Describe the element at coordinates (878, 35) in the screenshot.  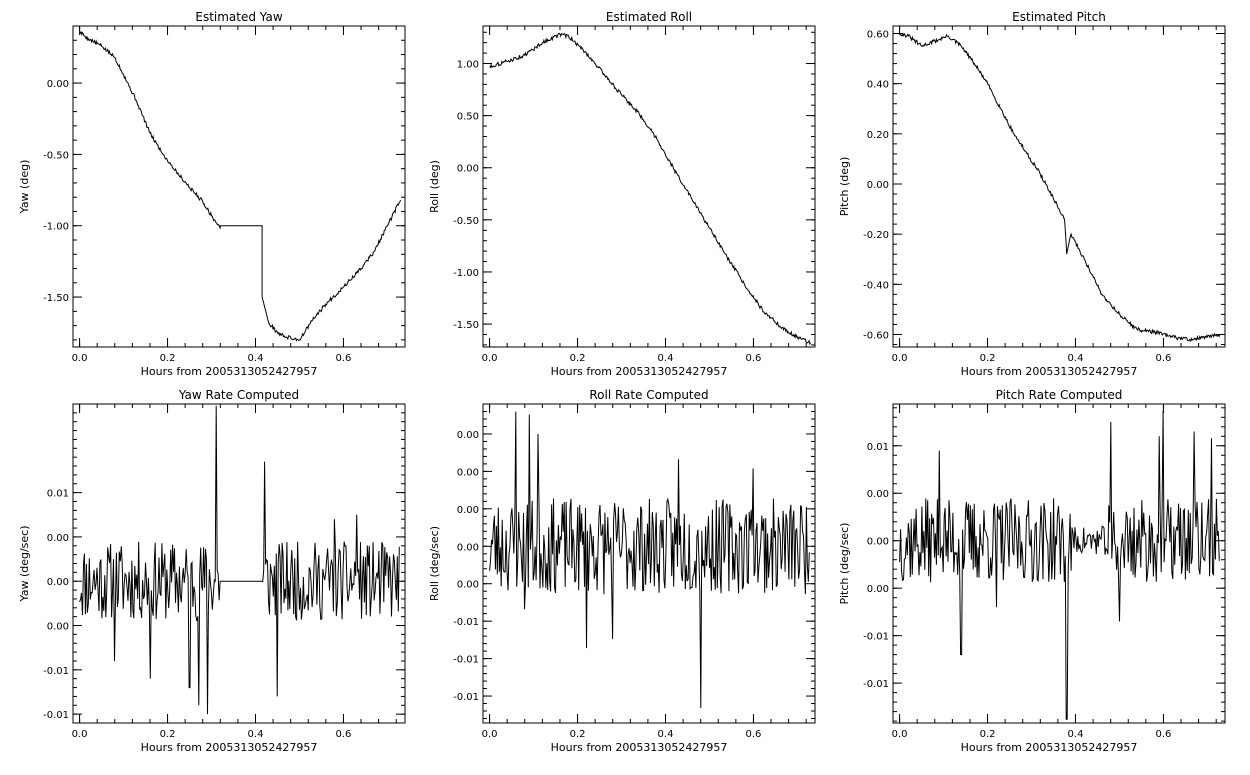
I see `y-tick-label: 0.60` at that location.